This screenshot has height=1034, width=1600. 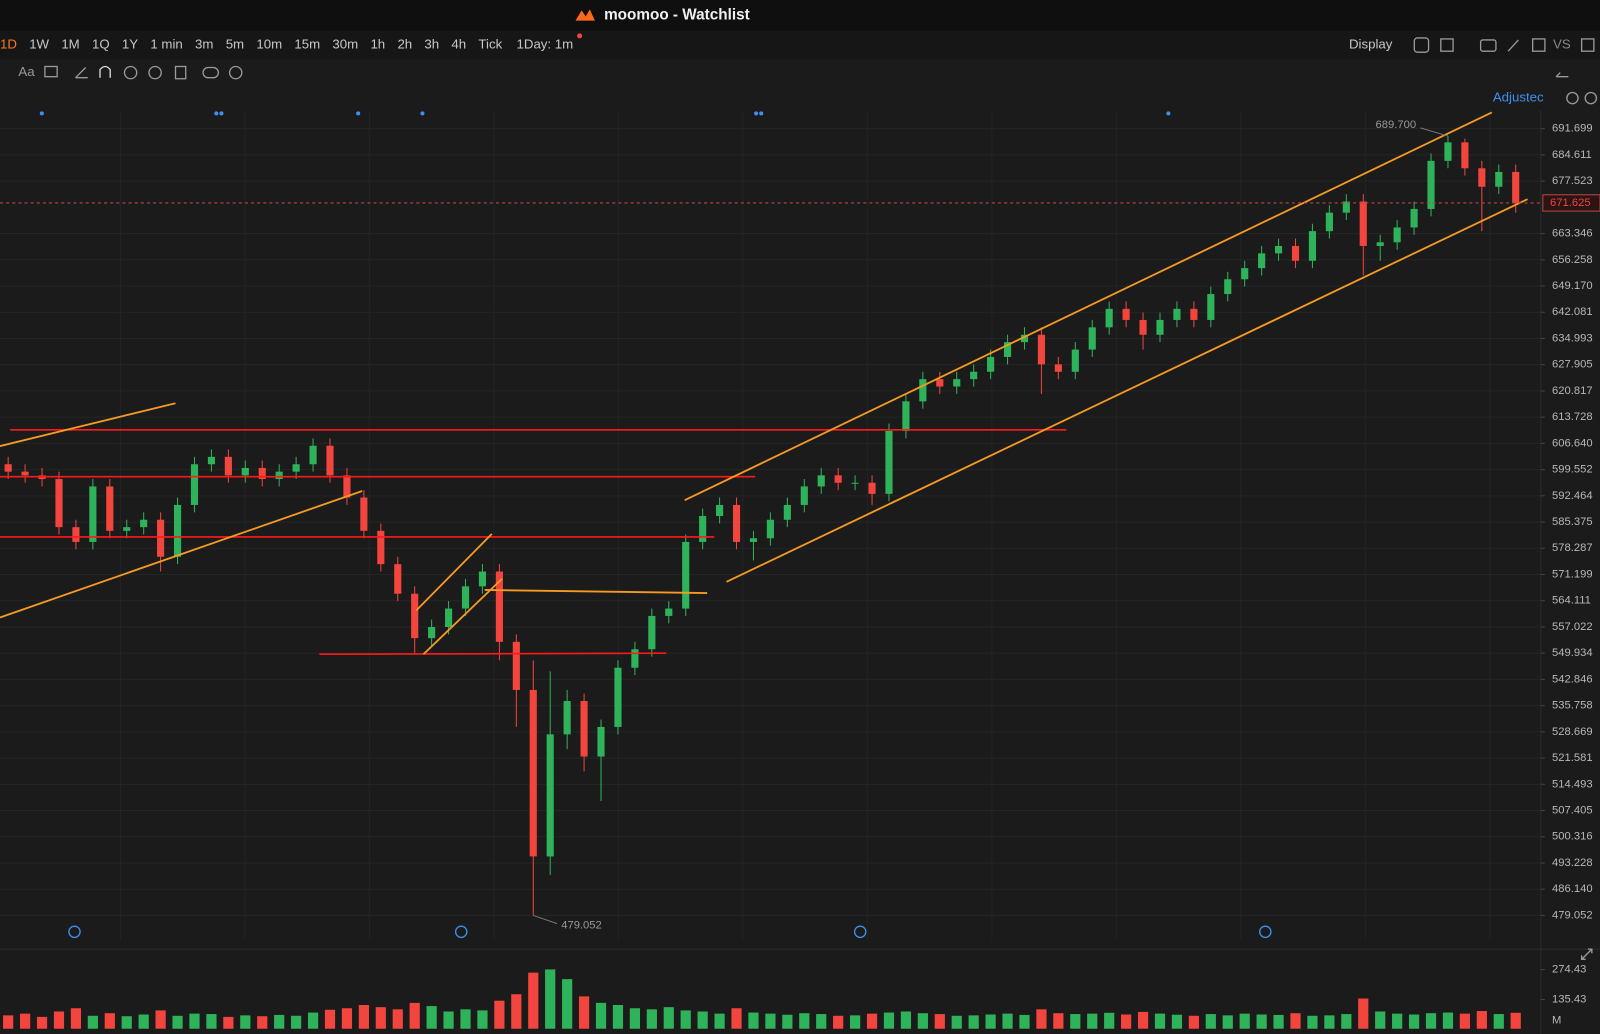 I want to click on period-button: 5m, so click(x=235, y=44).